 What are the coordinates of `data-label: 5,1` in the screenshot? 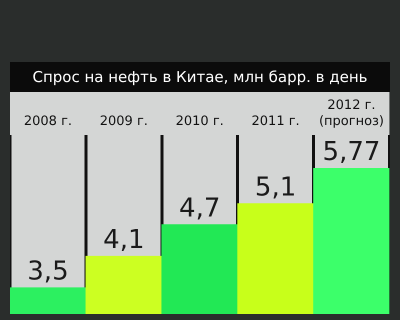 It's located at (275, 187).